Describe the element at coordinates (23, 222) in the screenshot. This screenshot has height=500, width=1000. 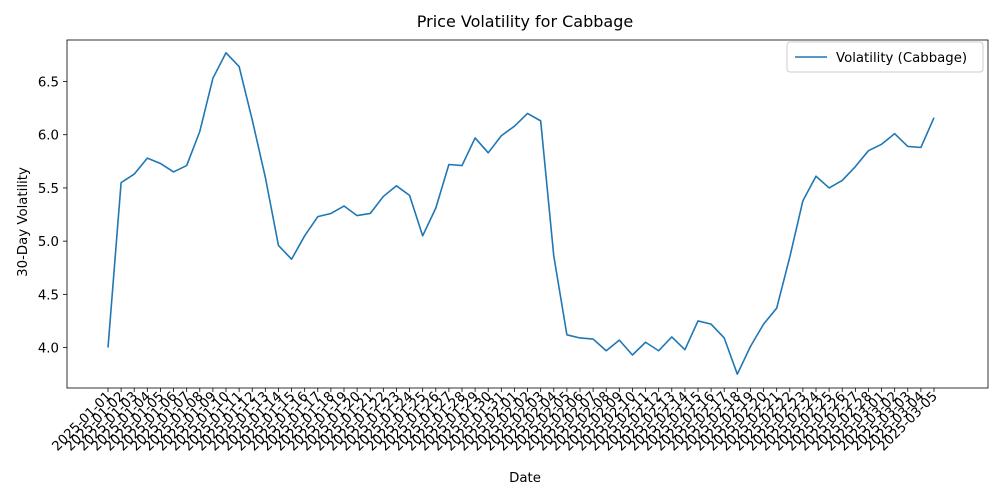
I see `y-axis-label: 30-Day Volatility` at that location.